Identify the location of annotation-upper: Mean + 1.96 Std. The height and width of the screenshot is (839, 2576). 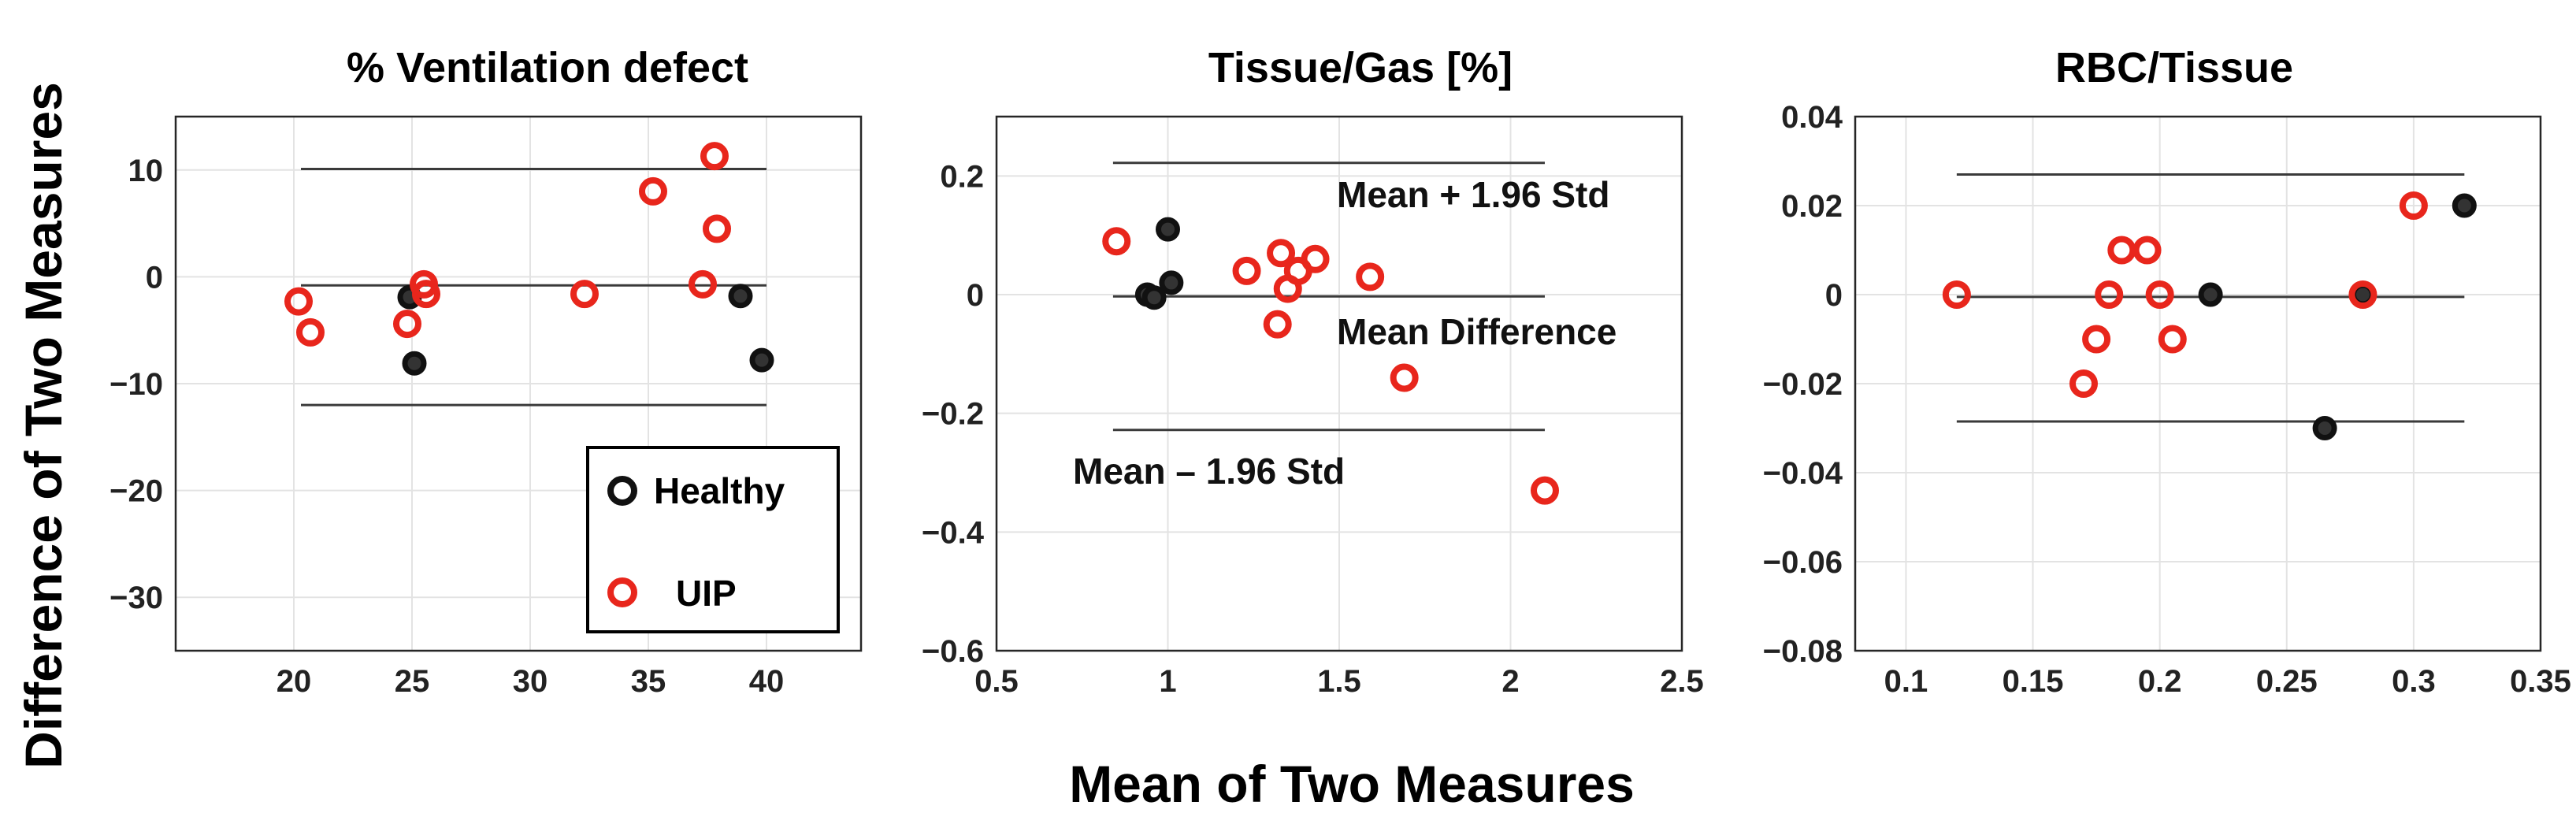
(1473, 195).